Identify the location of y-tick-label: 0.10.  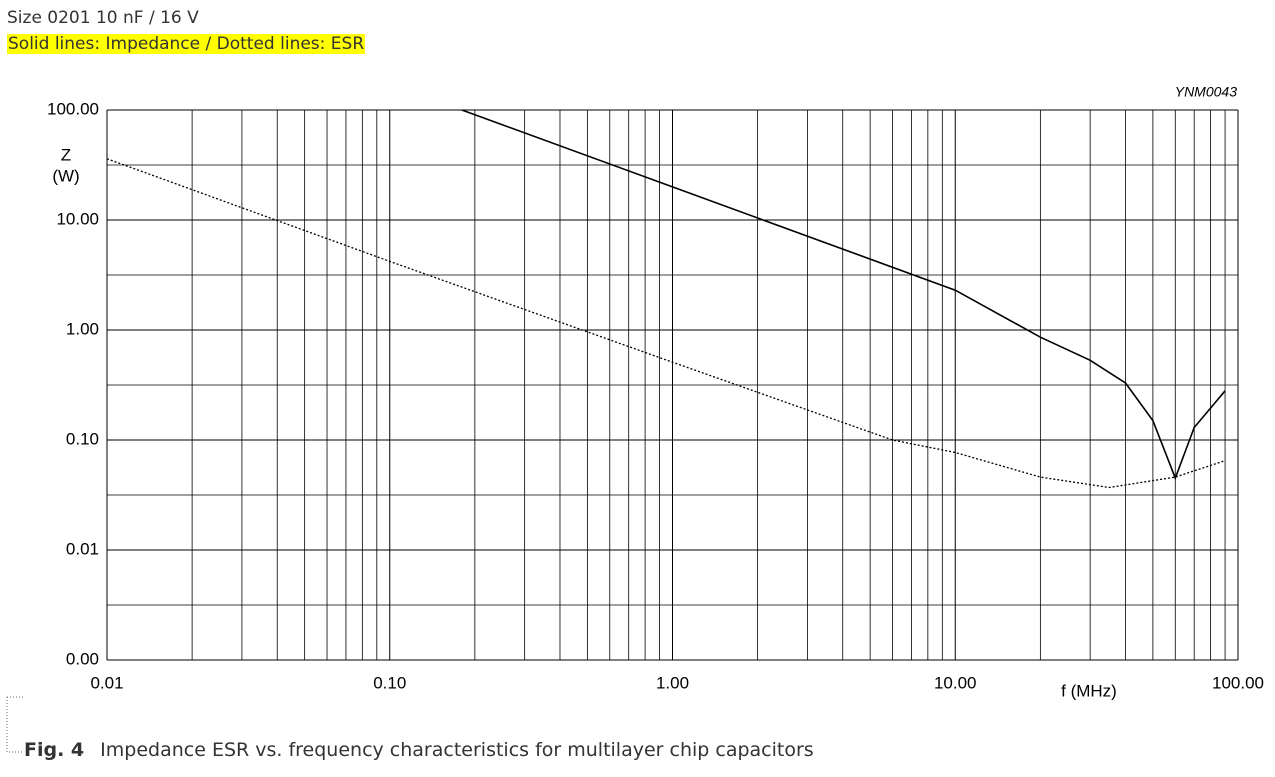
(82, 438).